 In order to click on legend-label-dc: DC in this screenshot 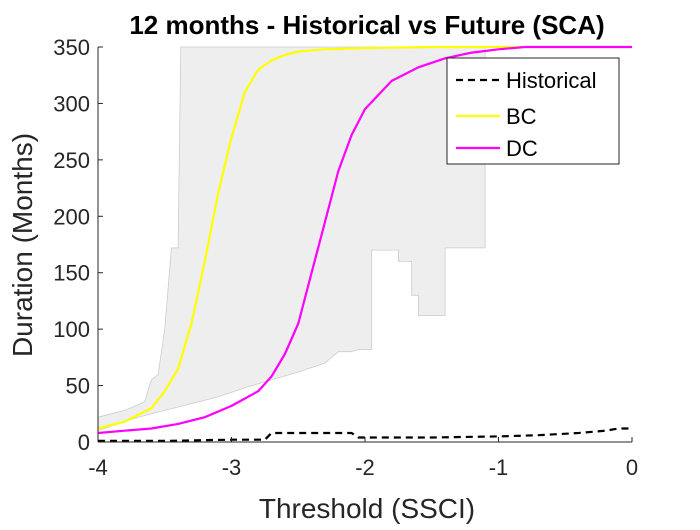, I will do `click(522, 148)`.